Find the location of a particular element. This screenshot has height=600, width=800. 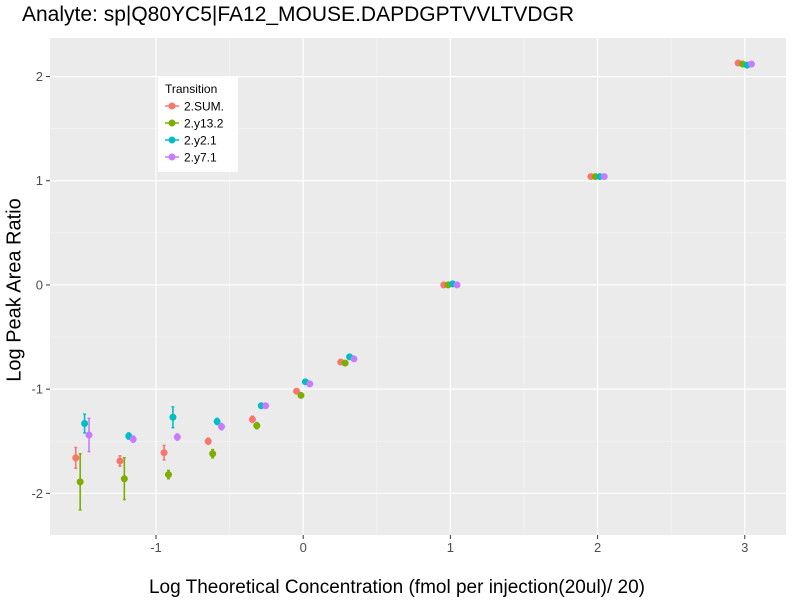

legend-label: 2.y2.1 is located at coordinates (200, 141).